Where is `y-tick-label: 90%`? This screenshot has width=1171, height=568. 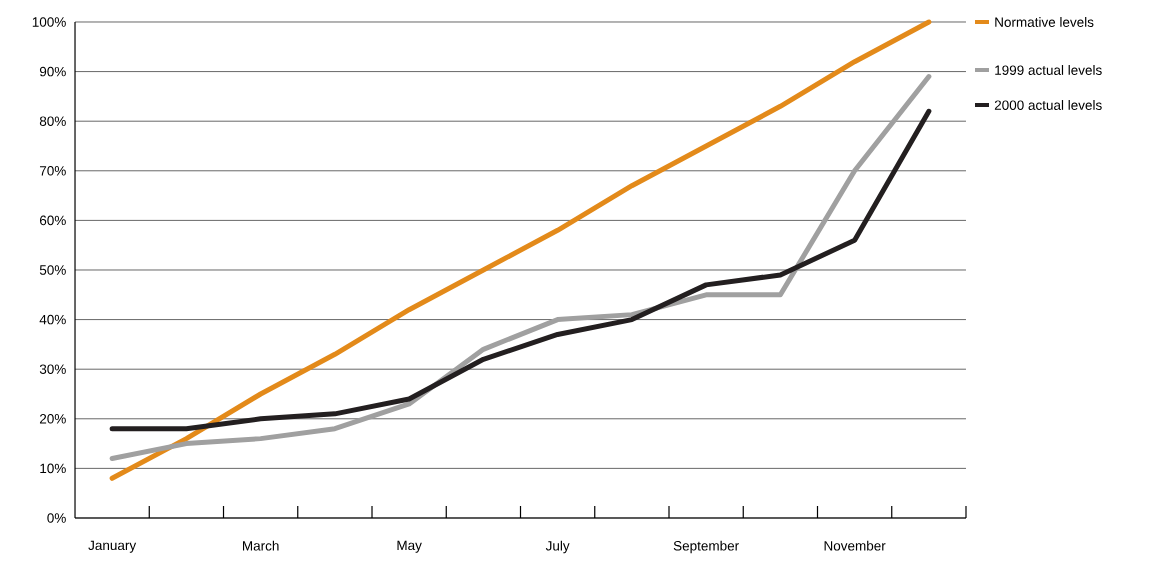 y-tick-label: 90% is located at coordinates (52, 71).